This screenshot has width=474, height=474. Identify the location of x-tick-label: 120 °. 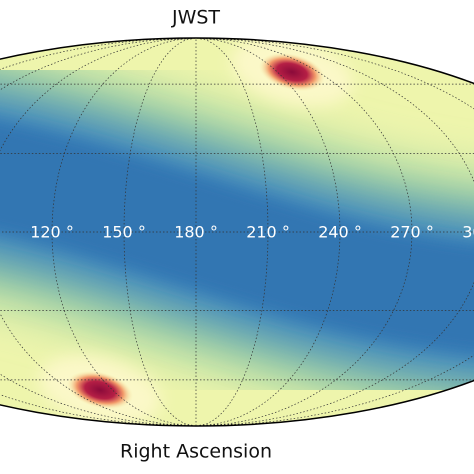
(52, 232).